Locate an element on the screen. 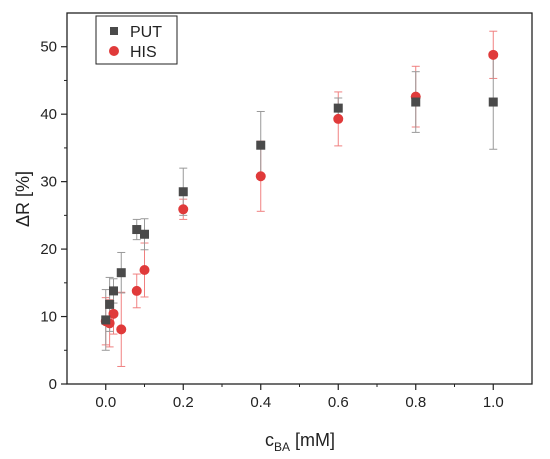  y-axis-label: ΔR [%] is located at coordinates (23, 199).